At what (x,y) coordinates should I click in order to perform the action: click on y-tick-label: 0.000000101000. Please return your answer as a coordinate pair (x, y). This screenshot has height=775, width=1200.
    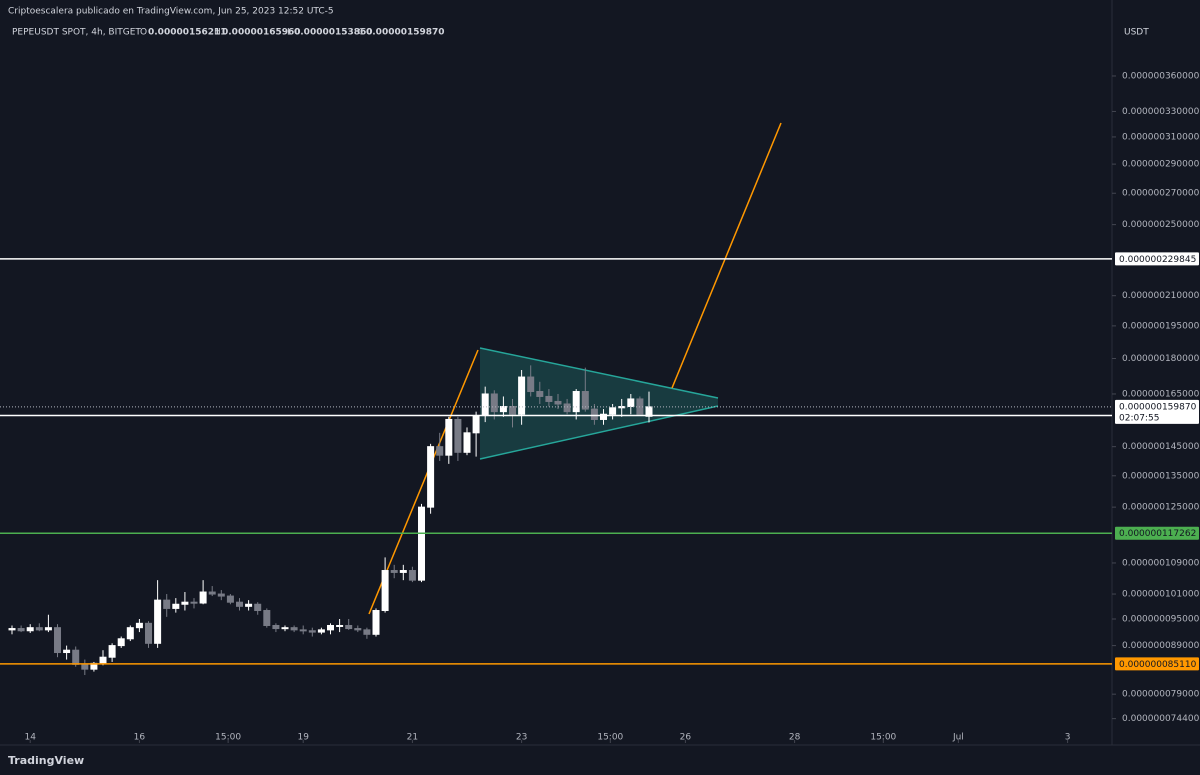
    Looking at the image, I should click on (1161, 595).